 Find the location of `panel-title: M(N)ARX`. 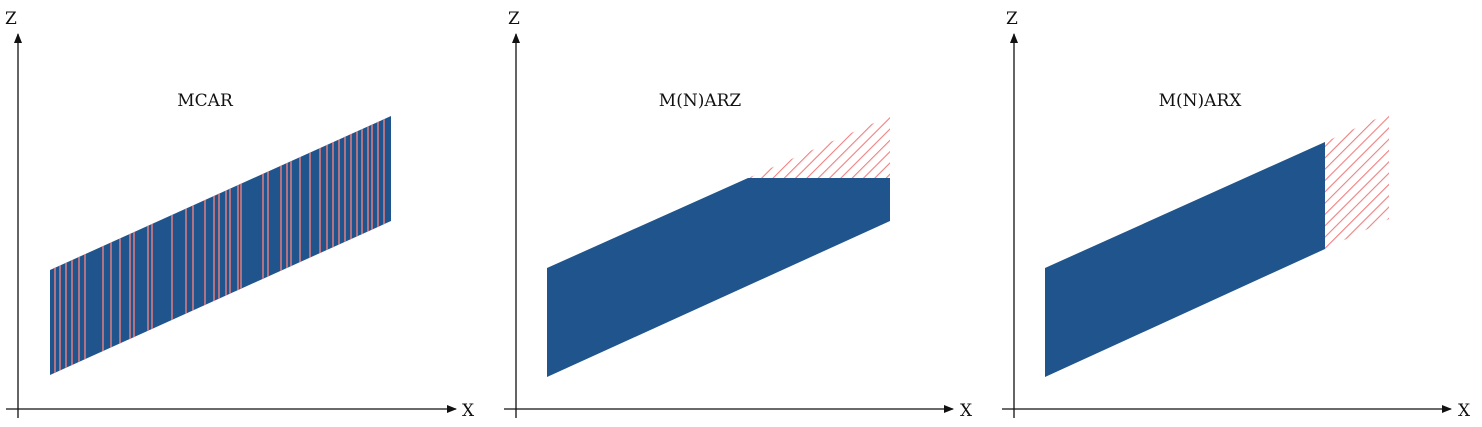

panel-title: M(N)ARX is located at coordinates (1201, 101).